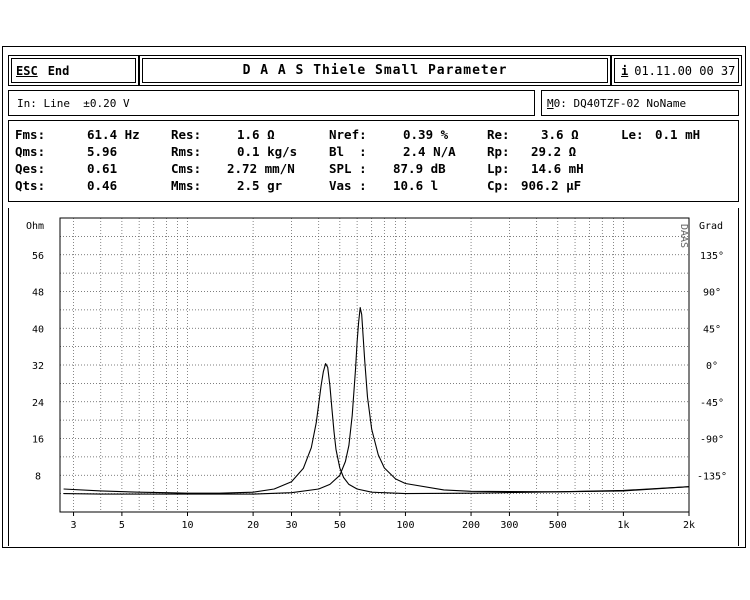  Describe the element at coordinates (620, 103) in the screenshot. I see `model-text: 0: DQ40TZF-02 NoName` at that location.